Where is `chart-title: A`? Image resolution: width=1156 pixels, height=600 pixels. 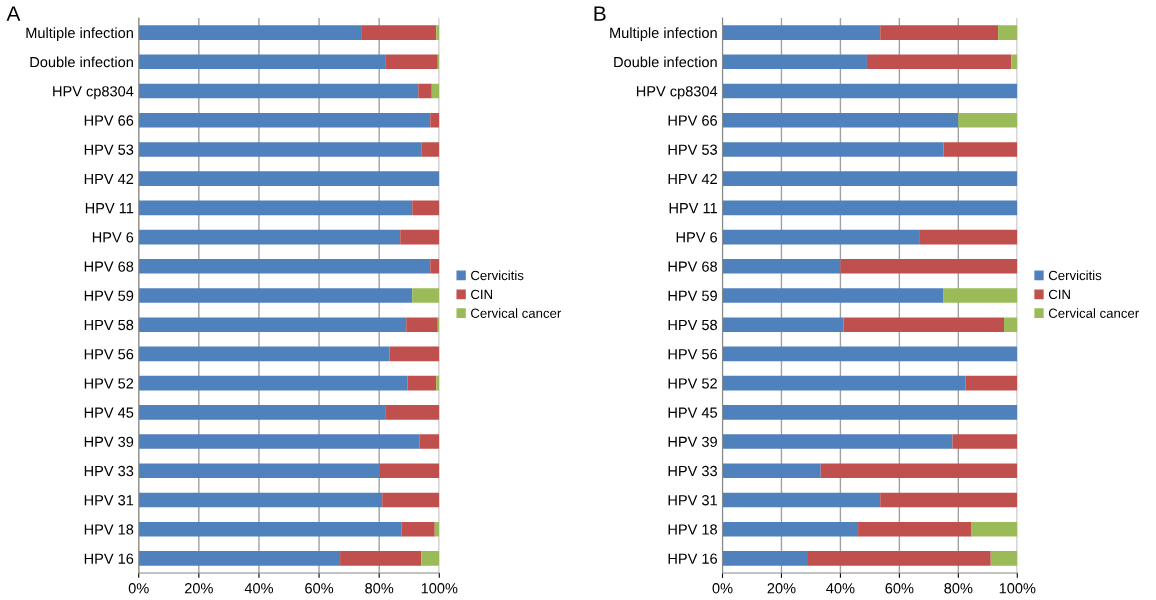
chart-title: A is located at coordinates (13, 13).